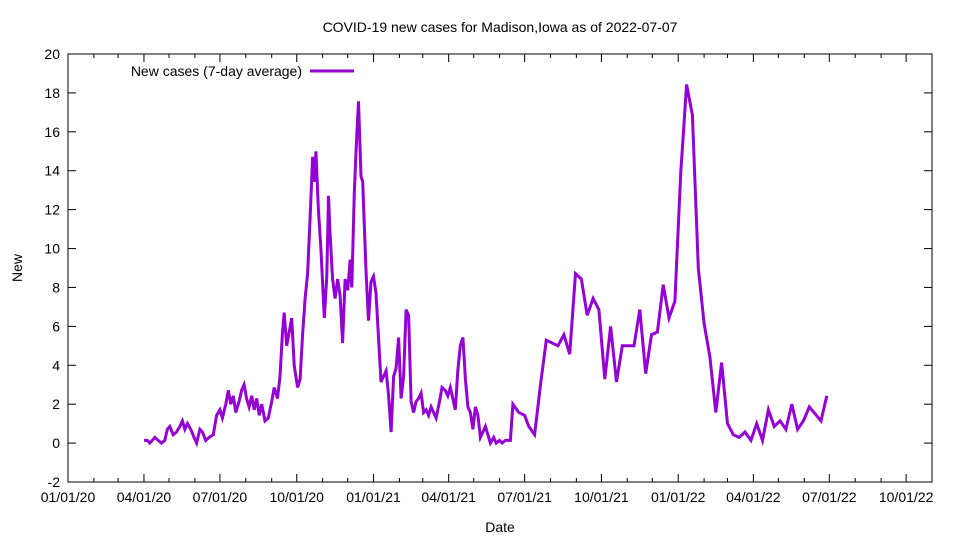 This screenshot has width=960, height=540. What do you see at coordinates (296, 497) in the screenshot?
I see `x-tick-label: 10/01/20` at bounding box center [296, 497].